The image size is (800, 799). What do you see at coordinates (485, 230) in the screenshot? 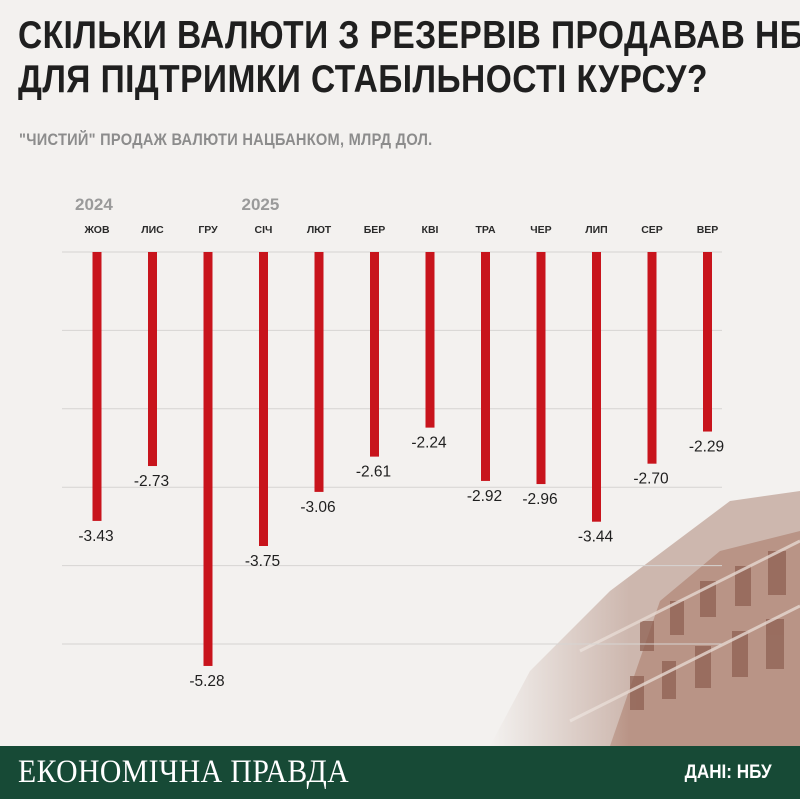
I see `category-label: ТРА` at bounding box center [485, 230].